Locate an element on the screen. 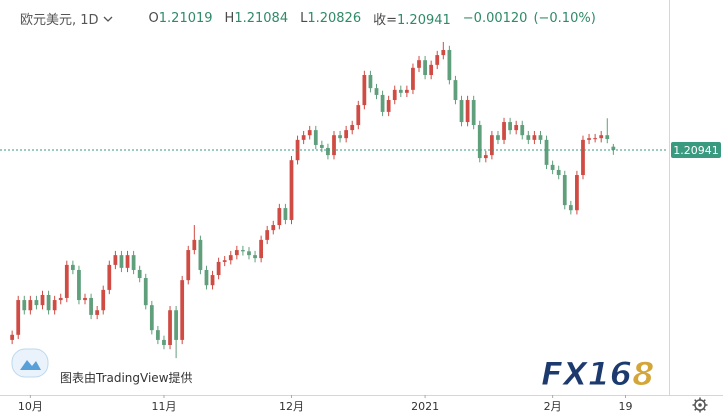 This screenshot has height=415, width=723. high-value: 1.21084 is located at coordinates (261, 18).